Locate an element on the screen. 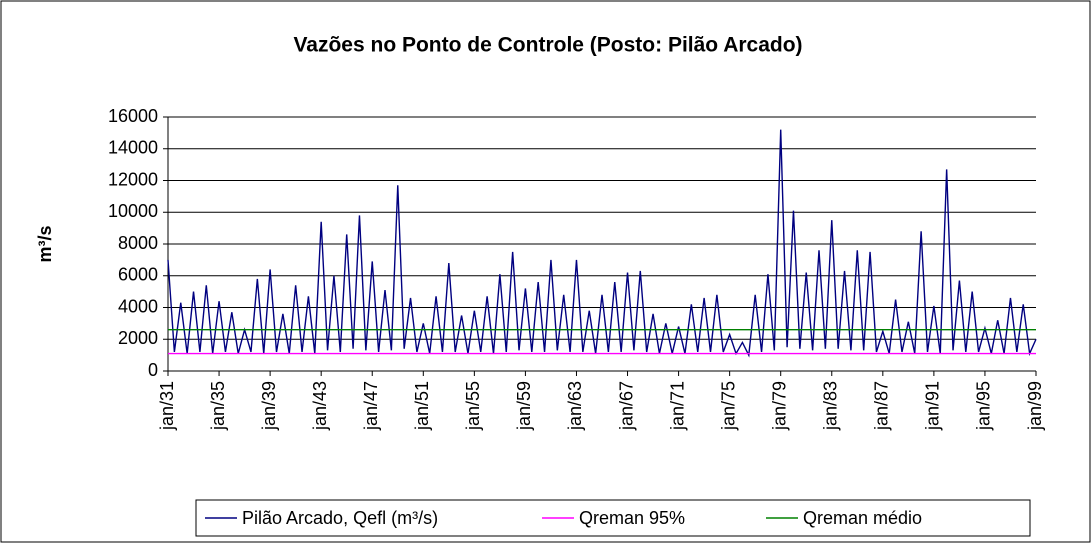 This screenshot has width=1091, height=543. legend-label: Qreman médio is located at coordinates (862, 518).